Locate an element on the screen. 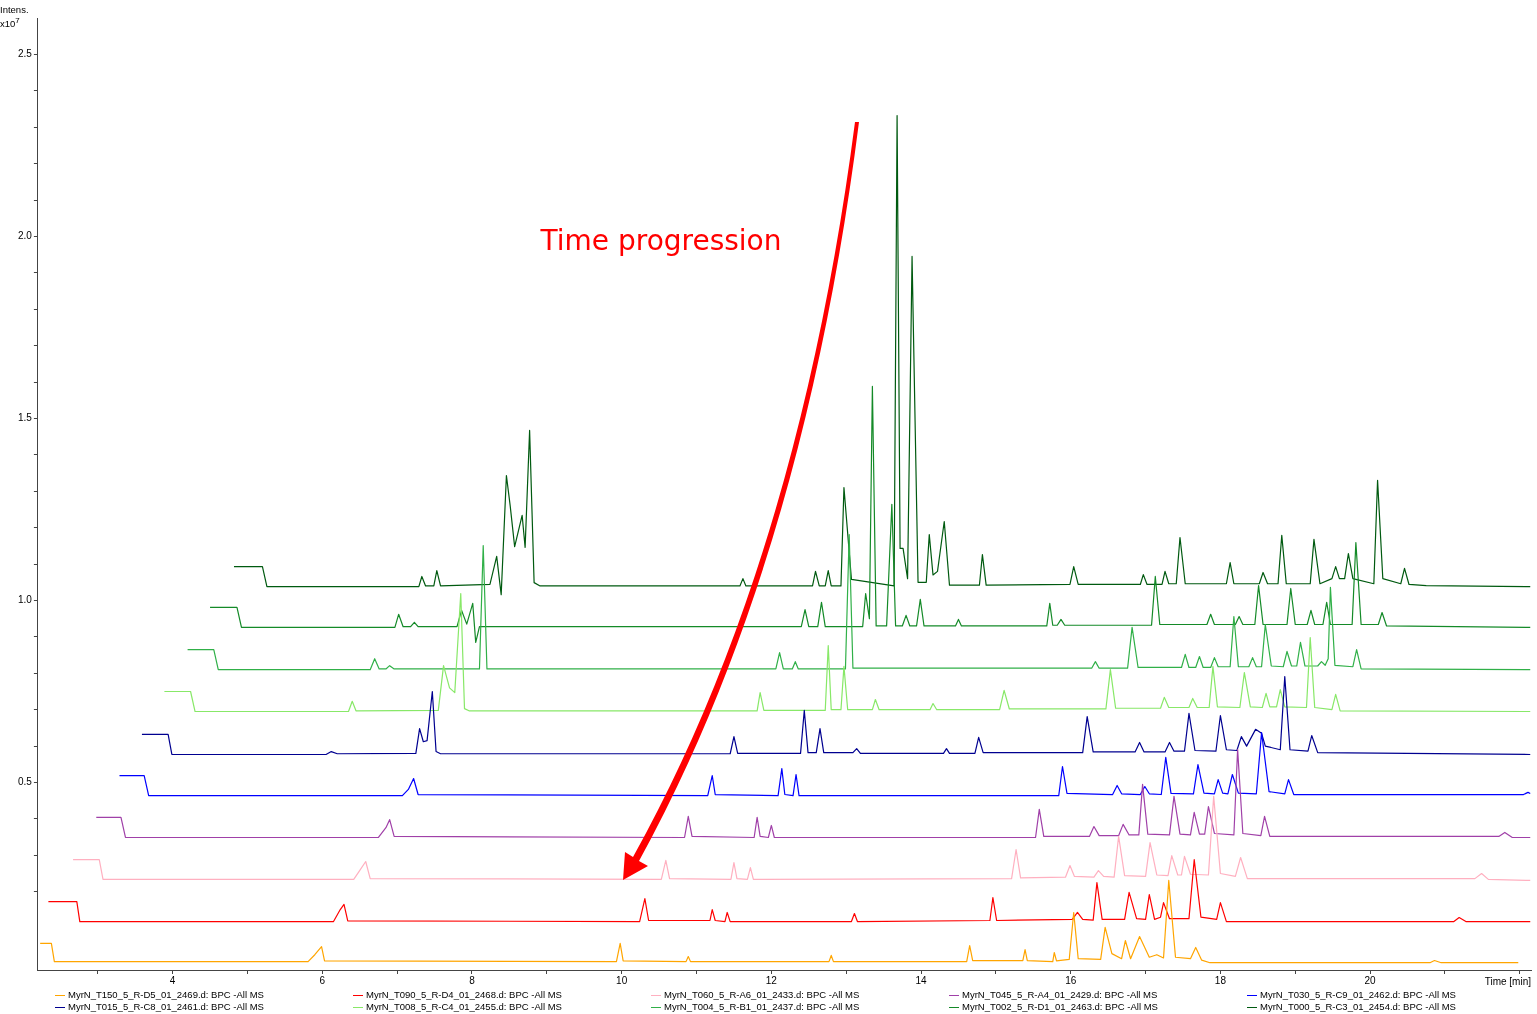  legend-label: MyrN_T060_5_R-A6_01_2433.d: BPC -All MS is located at coordinates (762, 995).